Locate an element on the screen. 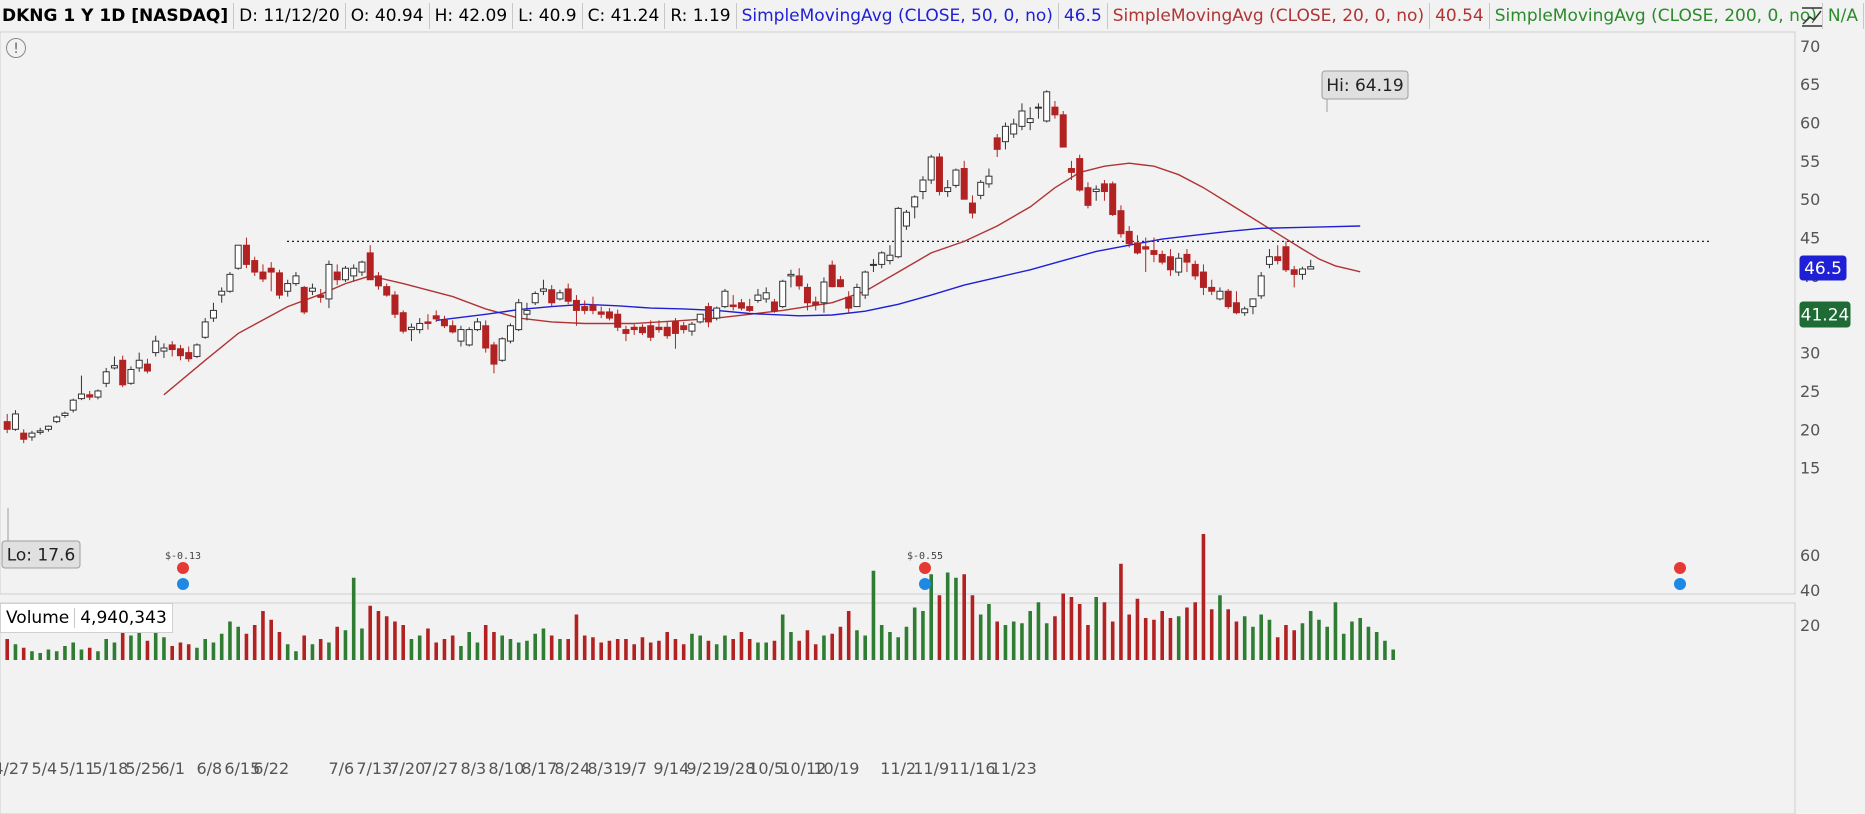 Image resolution: width=1865 pixels, height=814 pixels. earnings-icon is located at coordinates (183, 568).